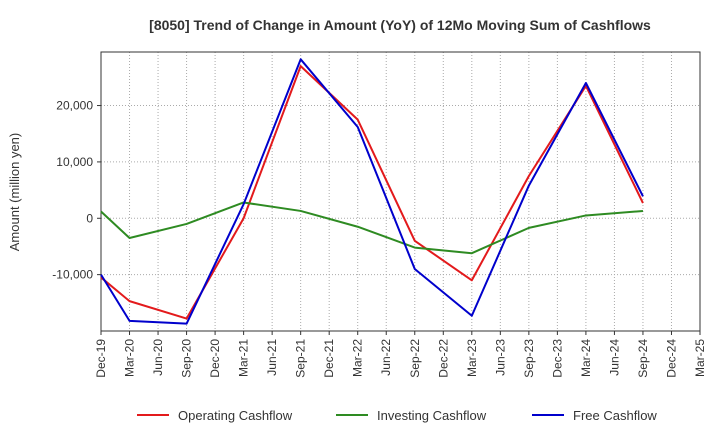  I want to click on y-tick-label: -10,000, so click(72, 275).